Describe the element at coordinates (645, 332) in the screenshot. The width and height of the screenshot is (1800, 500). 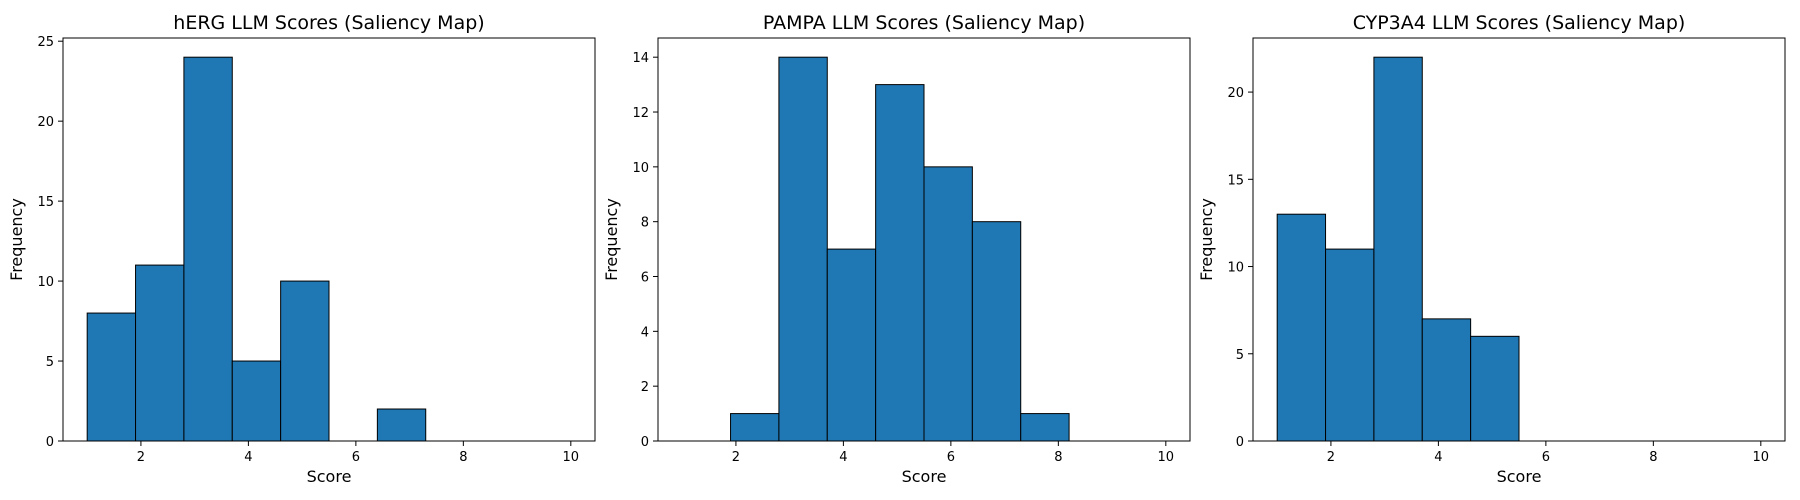
I see `y-tick-label: 4` at that location.